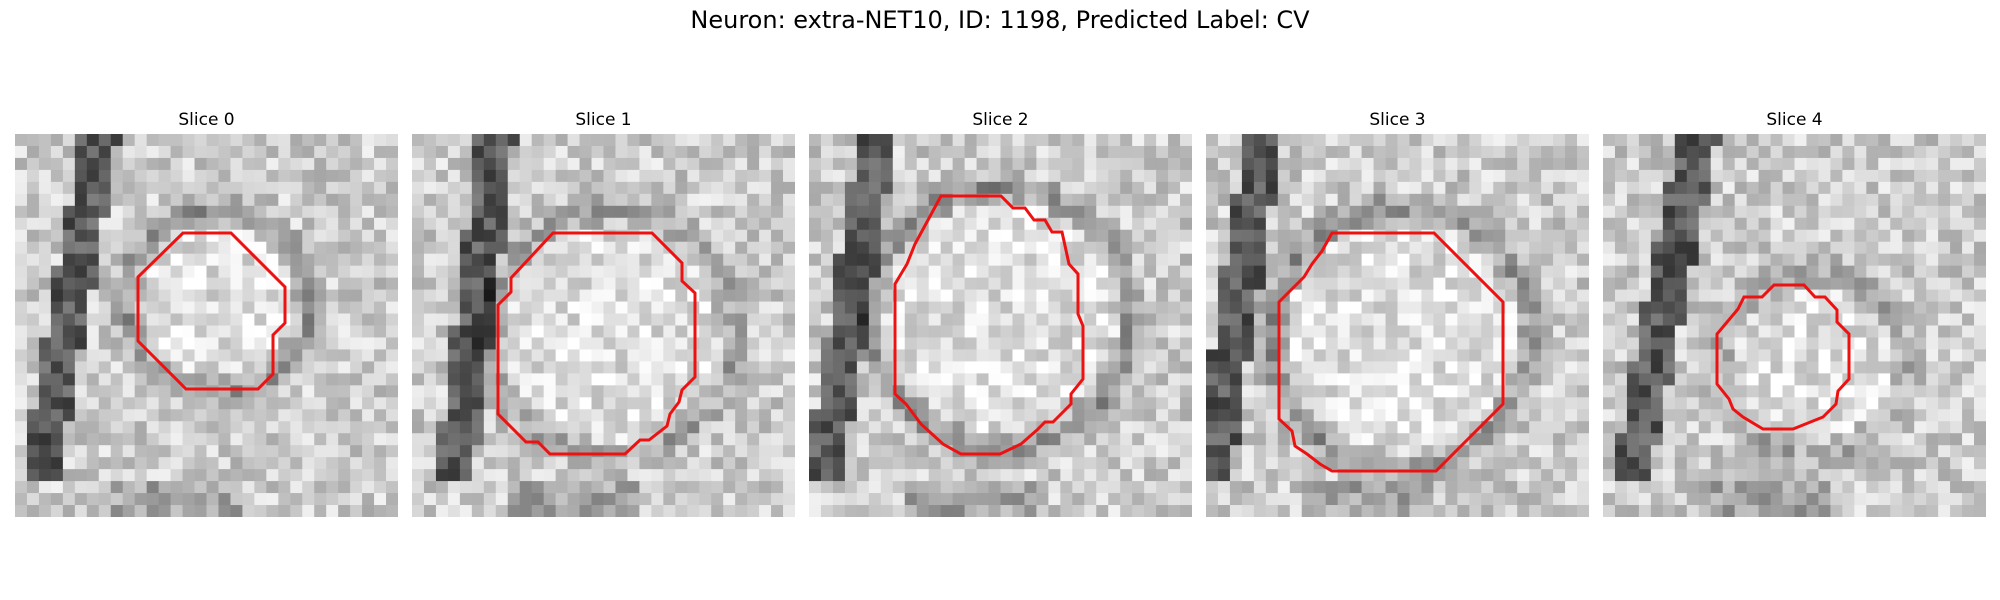  What do you see at coordinates (1397, 120) in the screenshot?
I see `slice-title: Slice 3` at bounding box center [1397, 120].